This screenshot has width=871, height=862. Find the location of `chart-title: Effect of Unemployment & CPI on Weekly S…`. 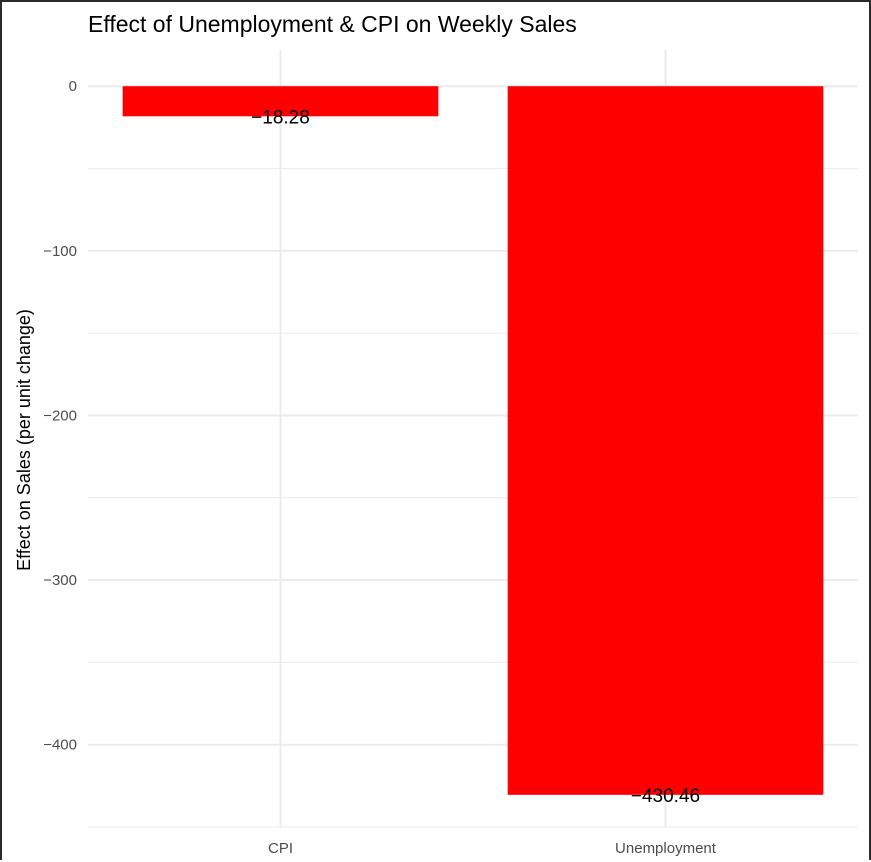

chart-title: Effect of Unemployment & CPI on Weekly S… is located at coordinates (332, 24).